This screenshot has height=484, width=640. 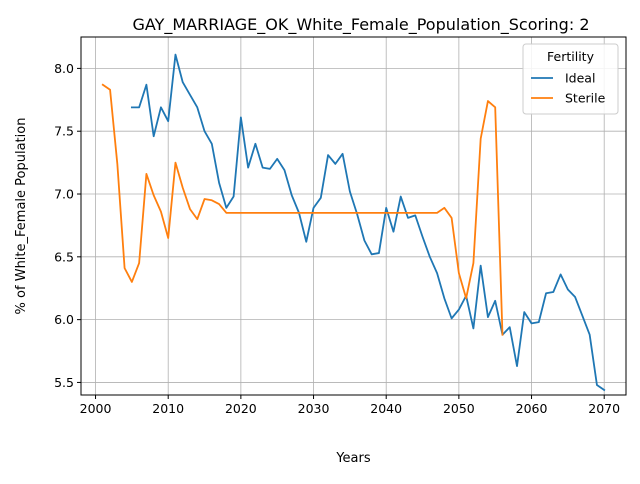 I want to click on y-tick-label: 6.5, so click(x=64, y=256).